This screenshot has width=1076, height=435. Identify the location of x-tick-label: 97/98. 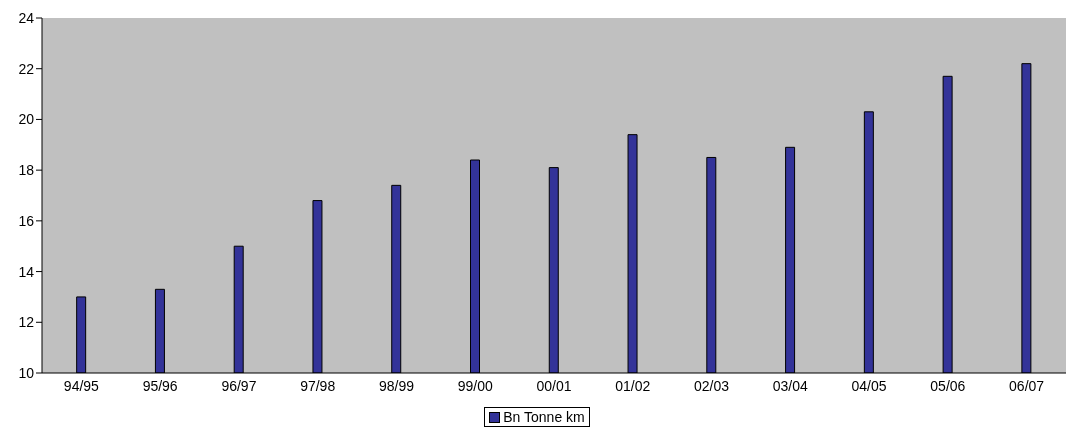
(318, 385).